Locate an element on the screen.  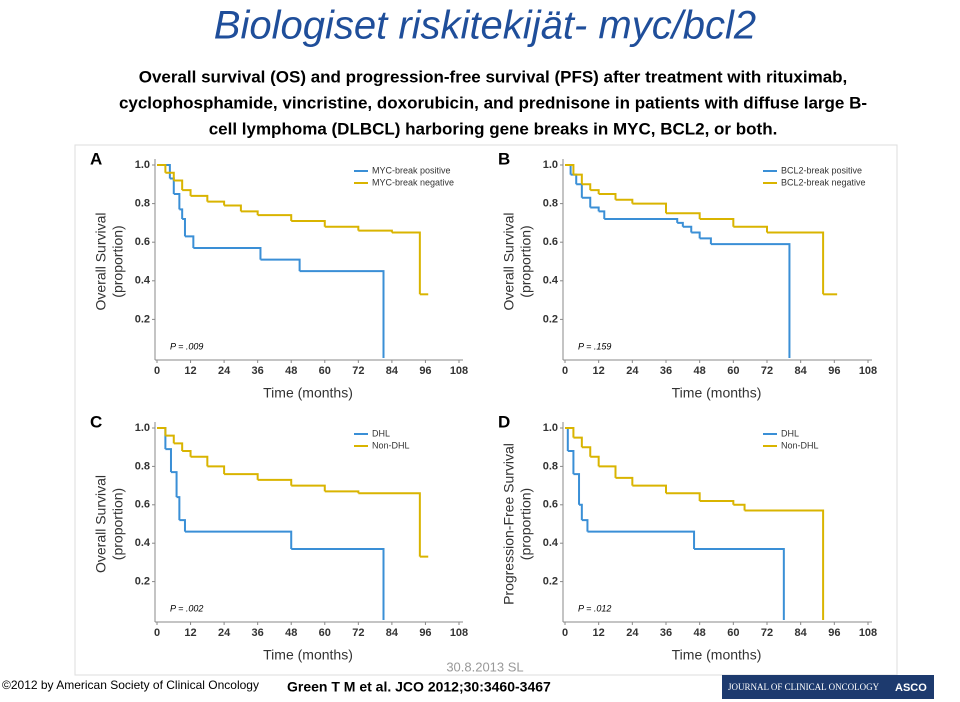
p-value: P = .012 is located at coordinates (594, 608).